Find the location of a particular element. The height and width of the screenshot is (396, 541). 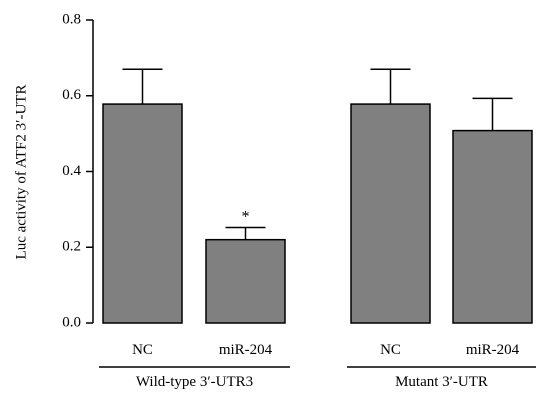

y-tick-label: 0.6 is located at coordinates (71, 95).